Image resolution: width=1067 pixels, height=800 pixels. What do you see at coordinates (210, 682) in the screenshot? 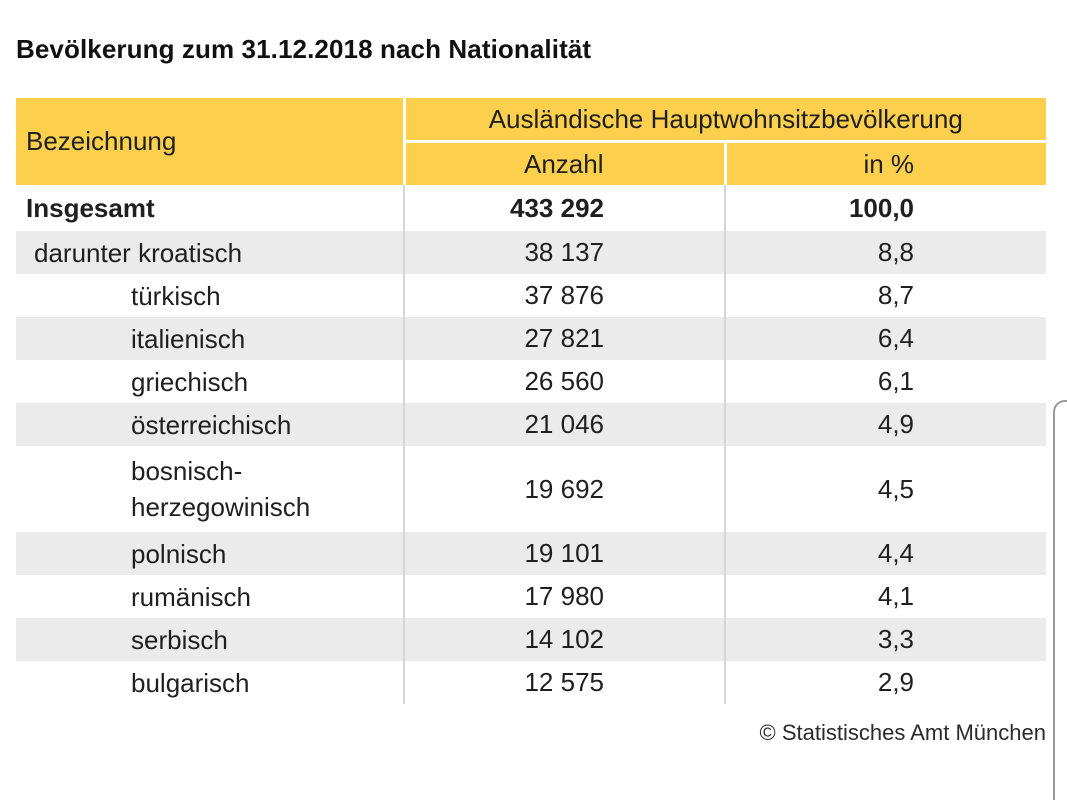
I see `row-label: bulgarisch` at bounding box center [210, 682].